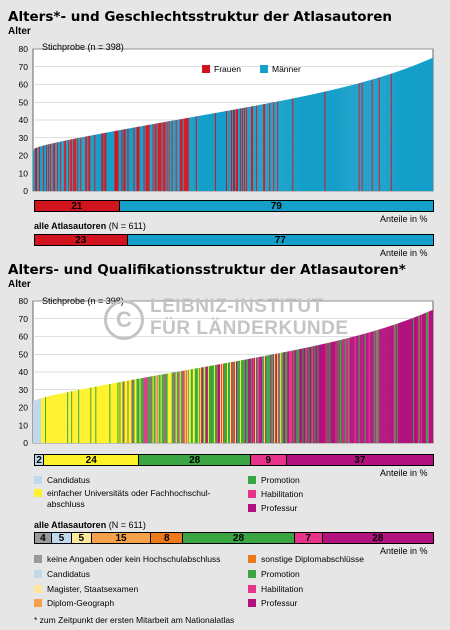 The image size is (450, 630). I want to click on legend-keine-swatch, so click(38, 559).